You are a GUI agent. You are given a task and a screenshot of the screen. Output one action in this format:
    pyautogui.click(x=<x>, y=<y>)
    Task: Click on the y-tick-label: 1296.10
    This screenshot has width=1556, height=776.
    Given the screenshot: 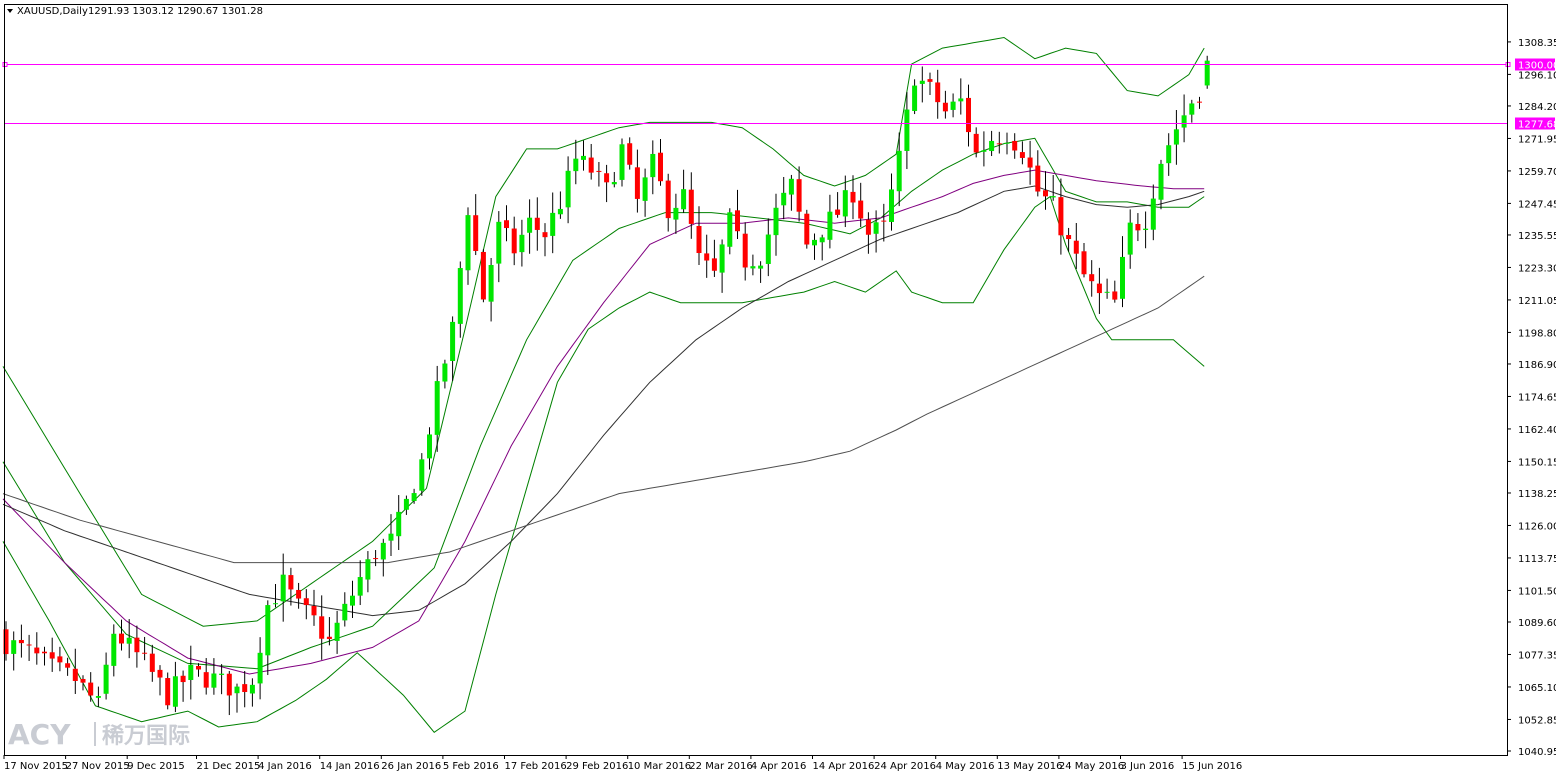 What is the action you would take?
    pyautogui.click(x=1537, y=75)
    